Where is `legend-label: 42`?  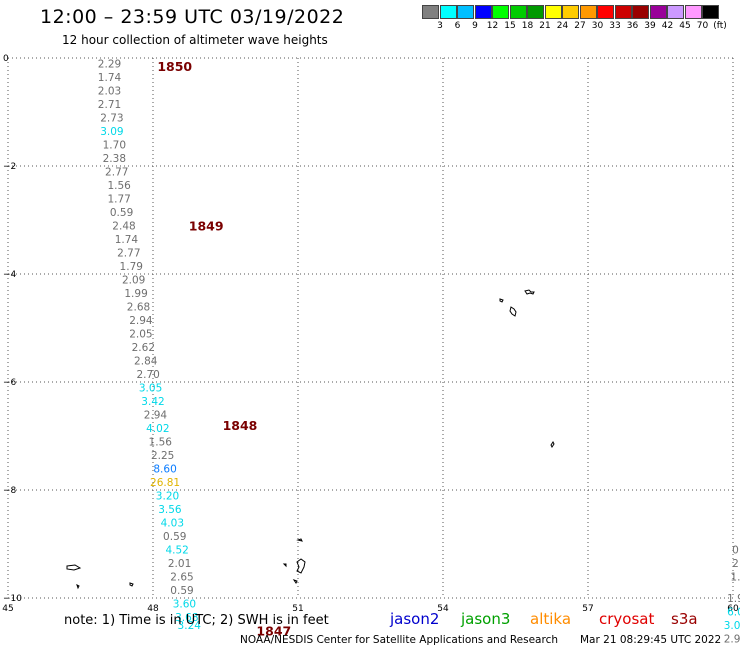 legend-label: 42 is located at coordinates (667, 26).